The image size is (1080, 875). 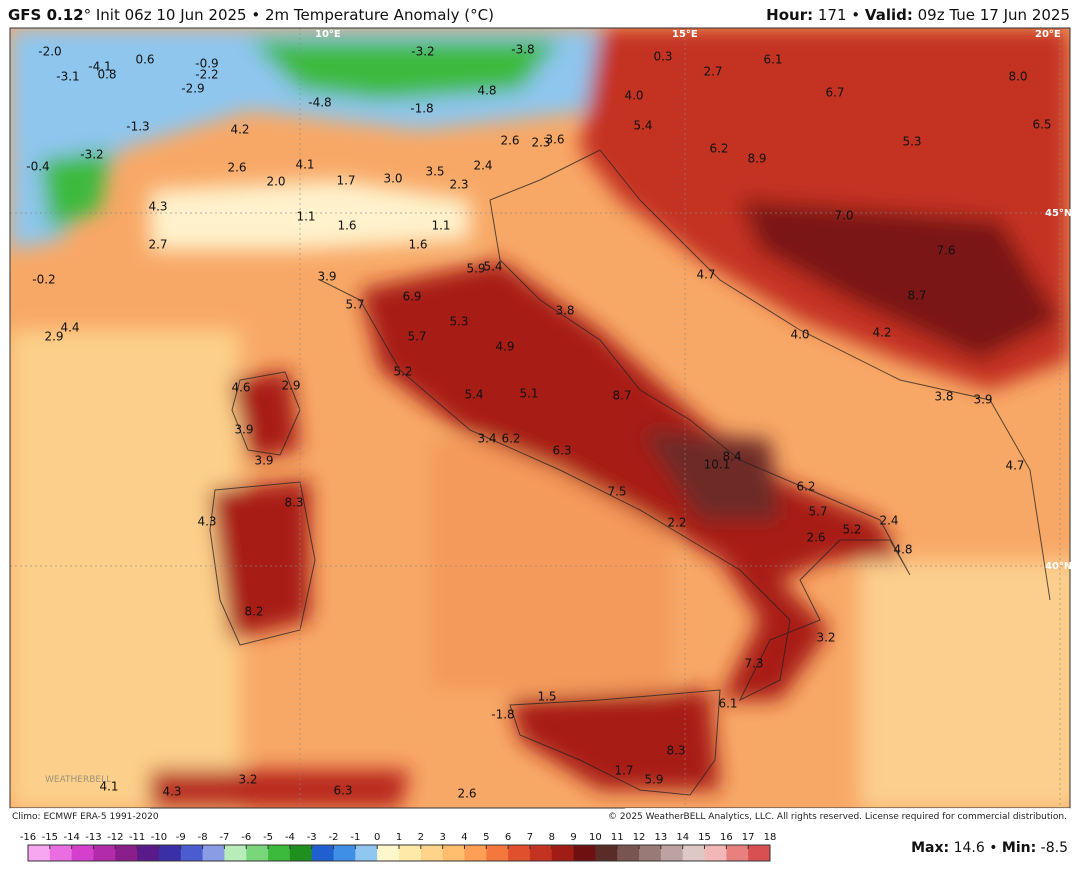 I want to click on map-label: 6.3, so click(x=342, y=791).